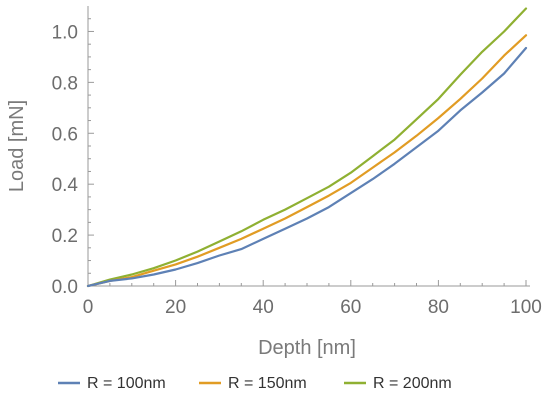  Describe the element at coordinates (175, 307) in the screenshot. I see `x-tick-label: 20` at that location.